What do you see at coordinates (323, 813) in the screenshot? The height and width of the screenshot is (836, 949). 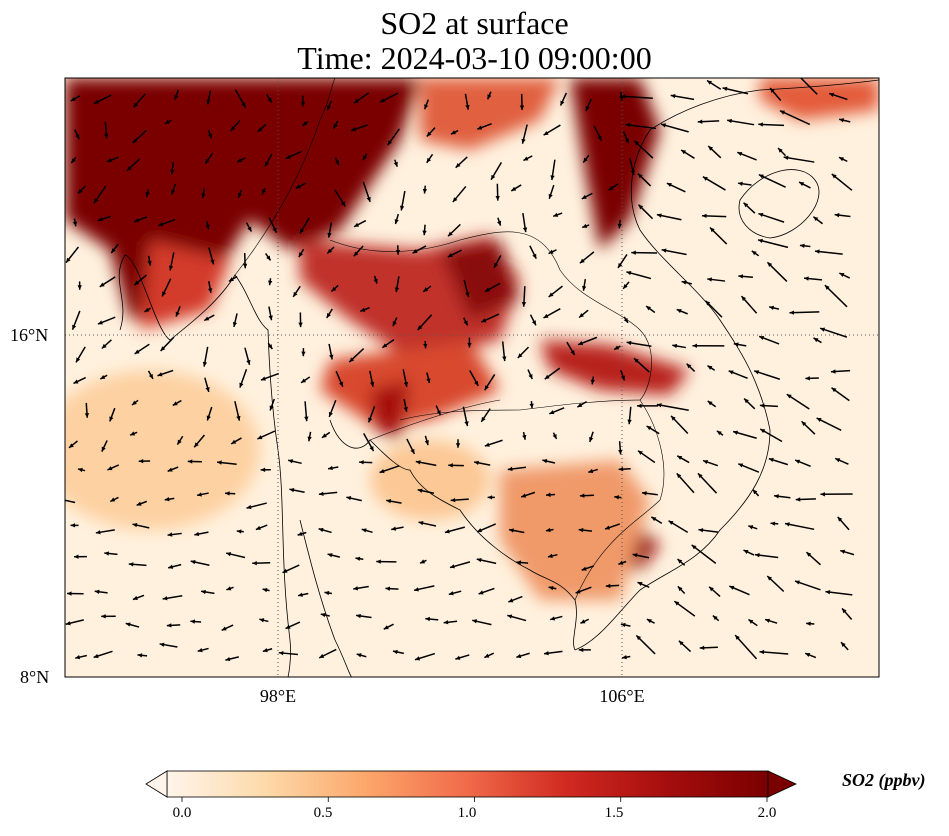 I see `colorbar-tick-label-1: 0.5` at bounding box center [323, 813].